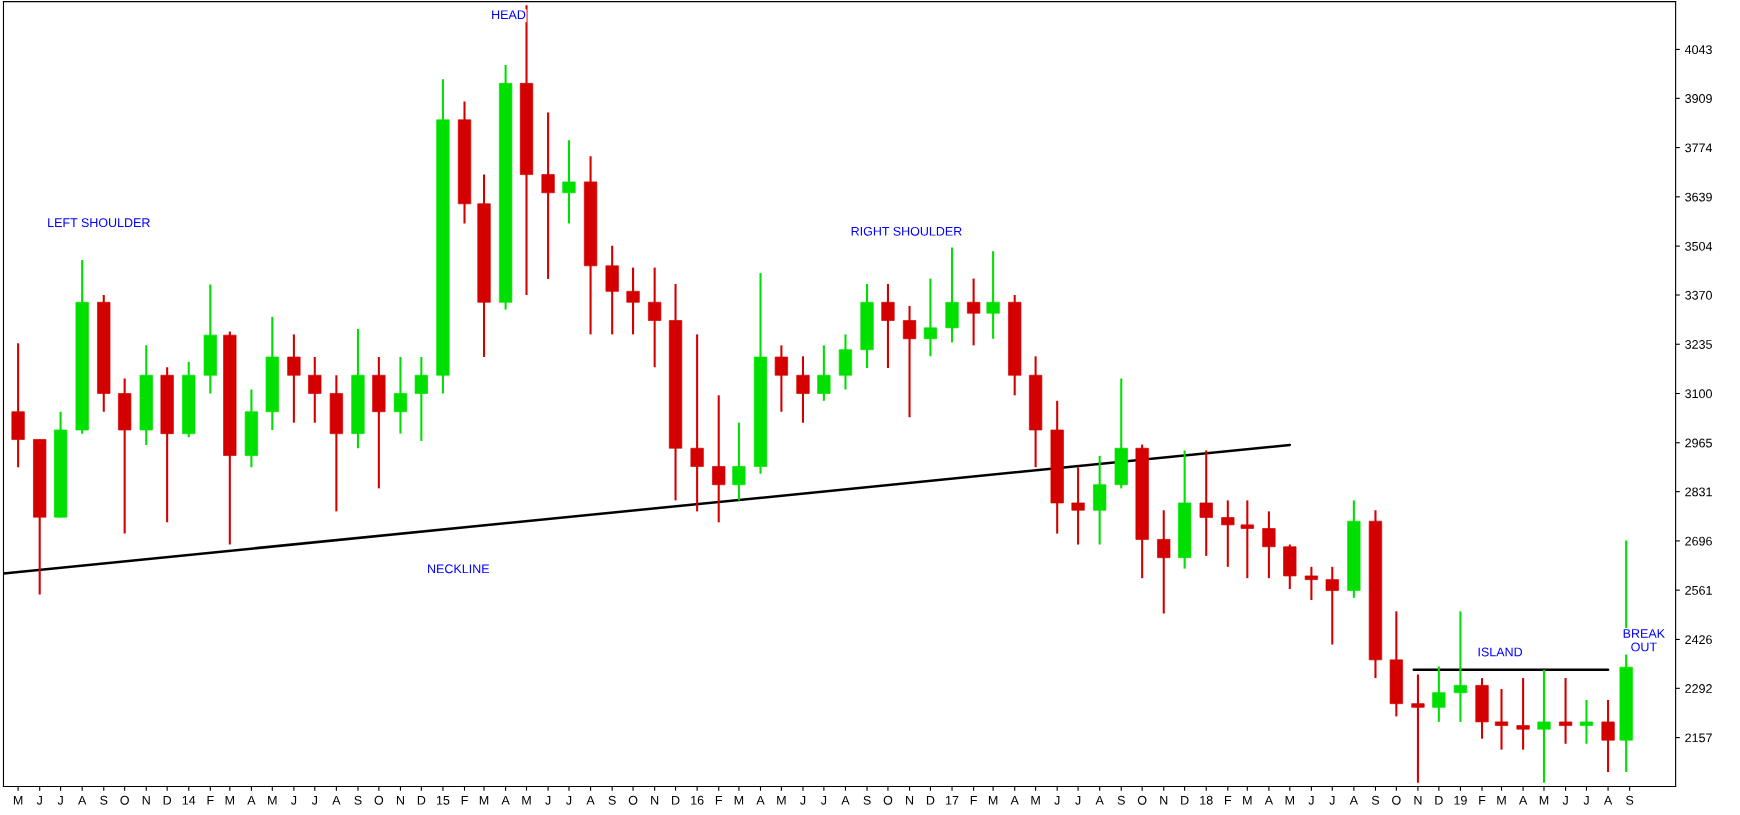 This screenshot has height=815, width=1740. What do you see at coordinates (509, 14) in the screenshot?
I see `annotation: HEAD` at bounding box center [509, 14].